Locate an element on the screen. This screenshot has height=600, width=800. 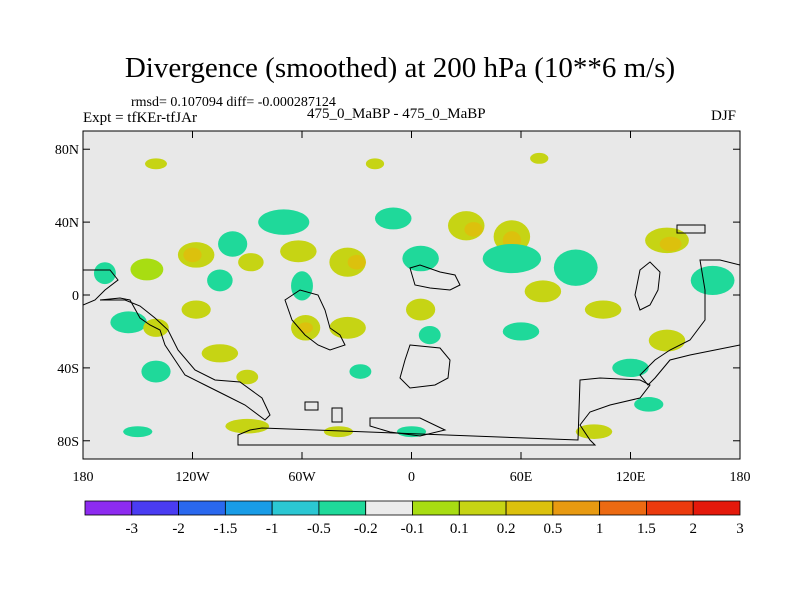
y-tick-label-0: 80N is located at coordinates (67, 150).